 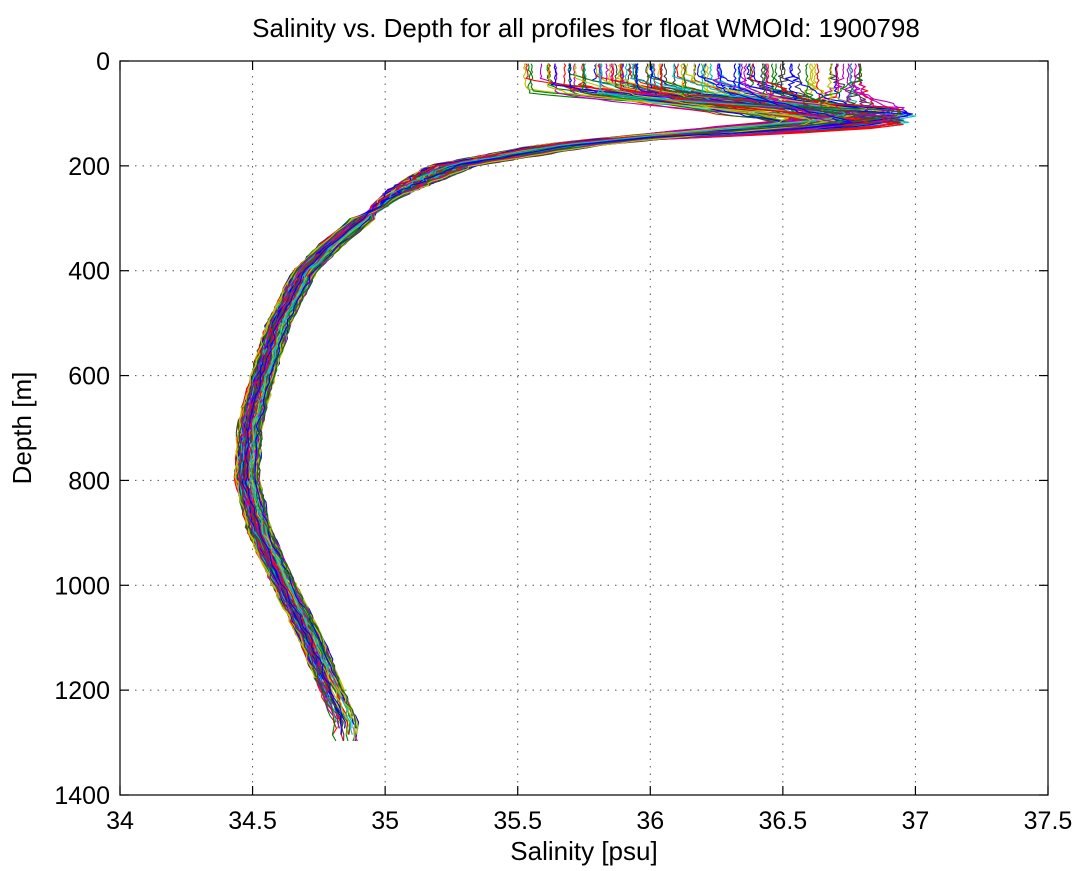 I want to click on y-tick-label: 1000, so click(x=82, y=586).